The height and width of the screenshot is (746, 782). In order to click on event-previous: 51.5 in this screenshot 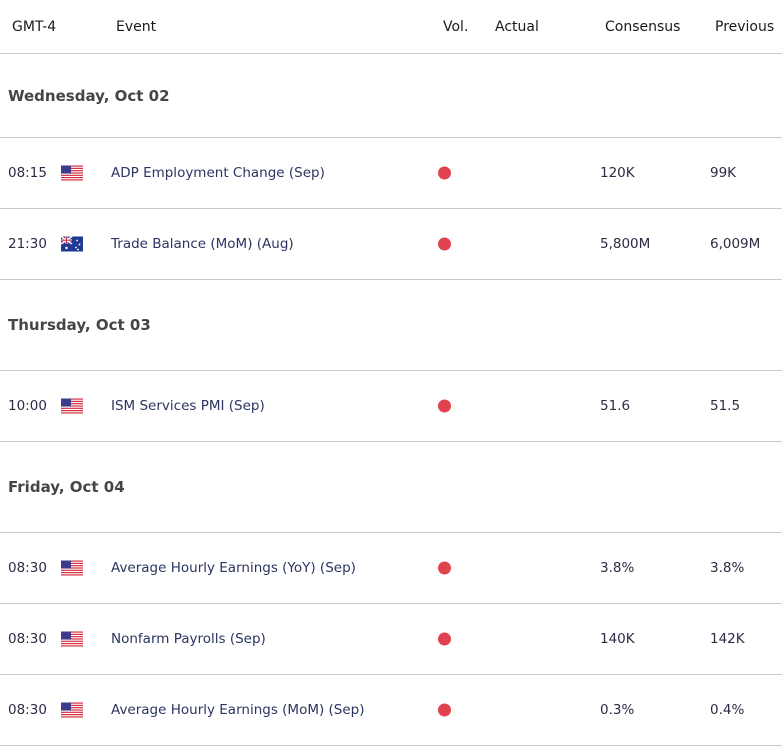, I will do `click(725, 406)`.